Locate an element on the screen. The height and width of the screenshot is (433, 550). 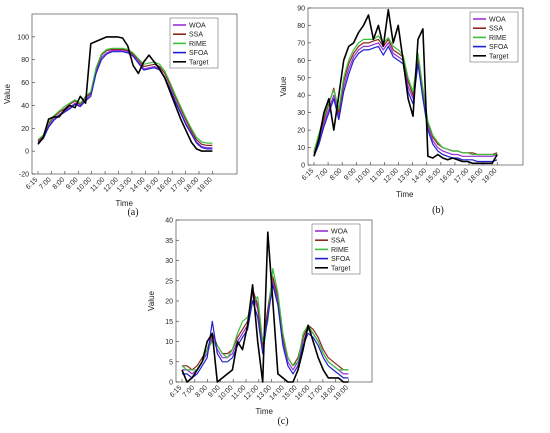
x-tick-label: 18:00 is located at coordinates (475, 175).